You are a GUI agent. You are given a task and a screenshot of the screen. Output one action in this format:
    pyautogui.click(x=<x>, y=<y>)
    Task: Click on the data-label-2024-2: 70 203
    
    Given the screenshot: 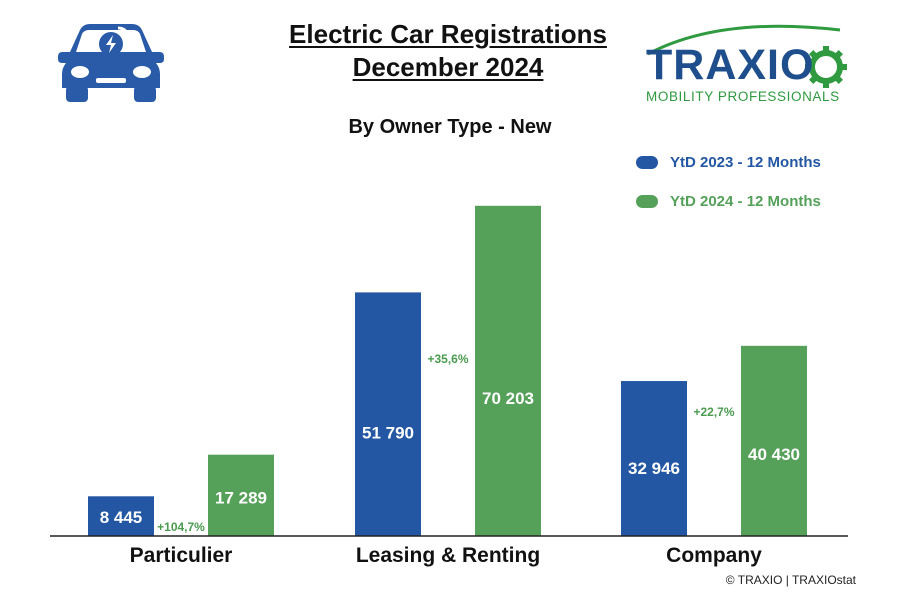 What is the action you would take?
    pyautogui.click(x=508, y=398)
    